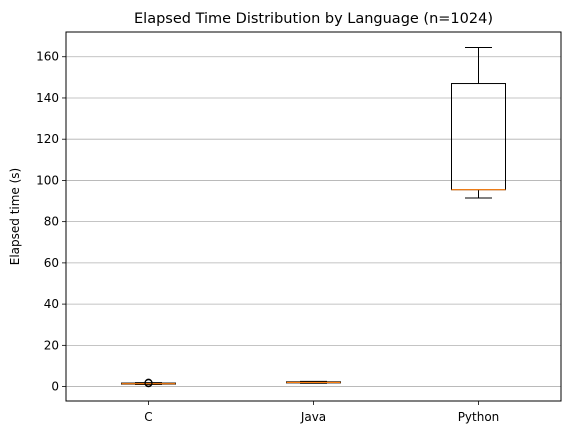 This screenshot has width=571, height=435. I want to click on outlier-point, so click(148, 382).